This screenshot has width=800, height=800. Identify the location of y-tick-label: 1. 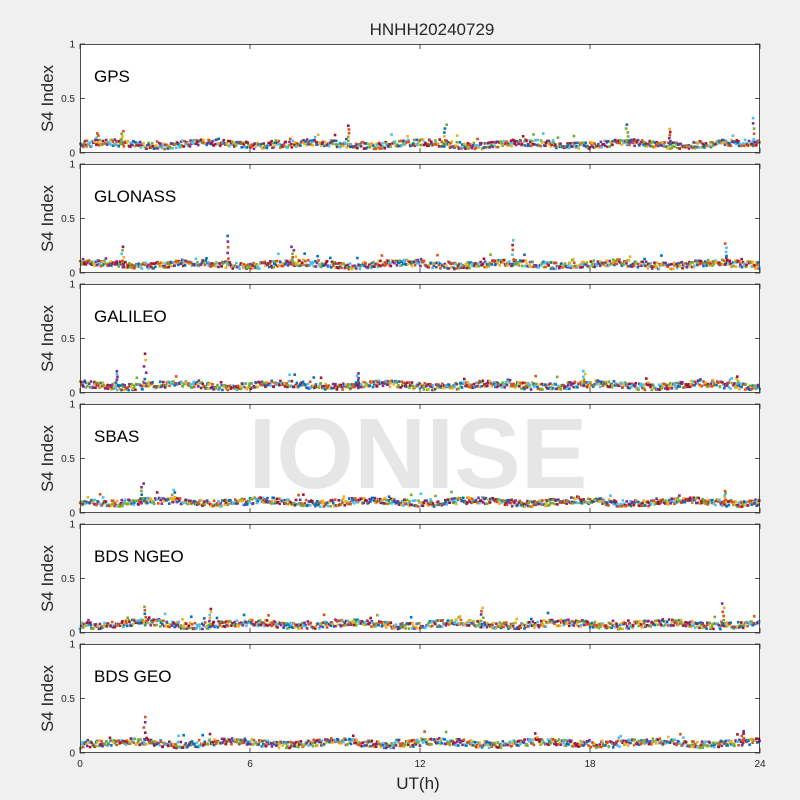
(72, 45).